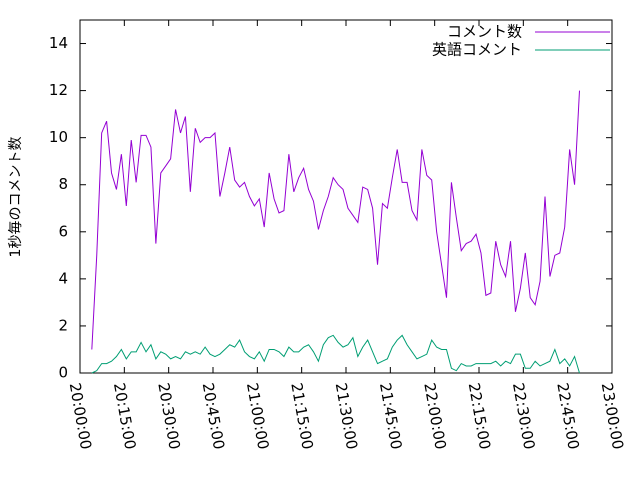 This screenshot has height=480, width=640. Describe the element at coordinates (434, 415) in the screenshot. I see `x-tick-label: 22:00:00` at that location.